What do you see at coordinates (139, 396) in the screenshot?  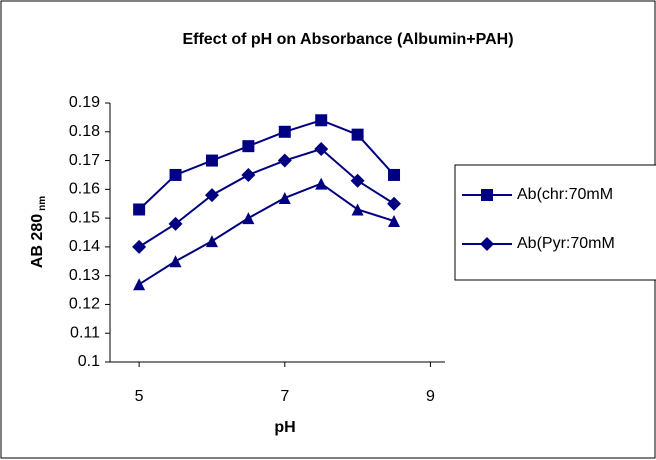 I see `x-tick-label: 5` at bounding box center [139, 396].